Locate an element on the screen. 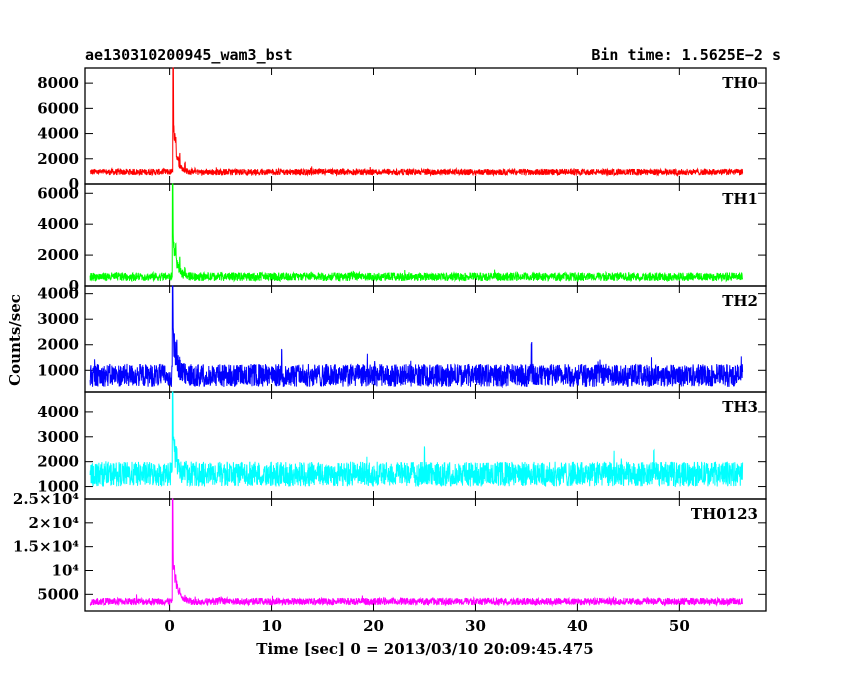  y-tick-label-th0: 4000 is located at coordinates (58, 134).